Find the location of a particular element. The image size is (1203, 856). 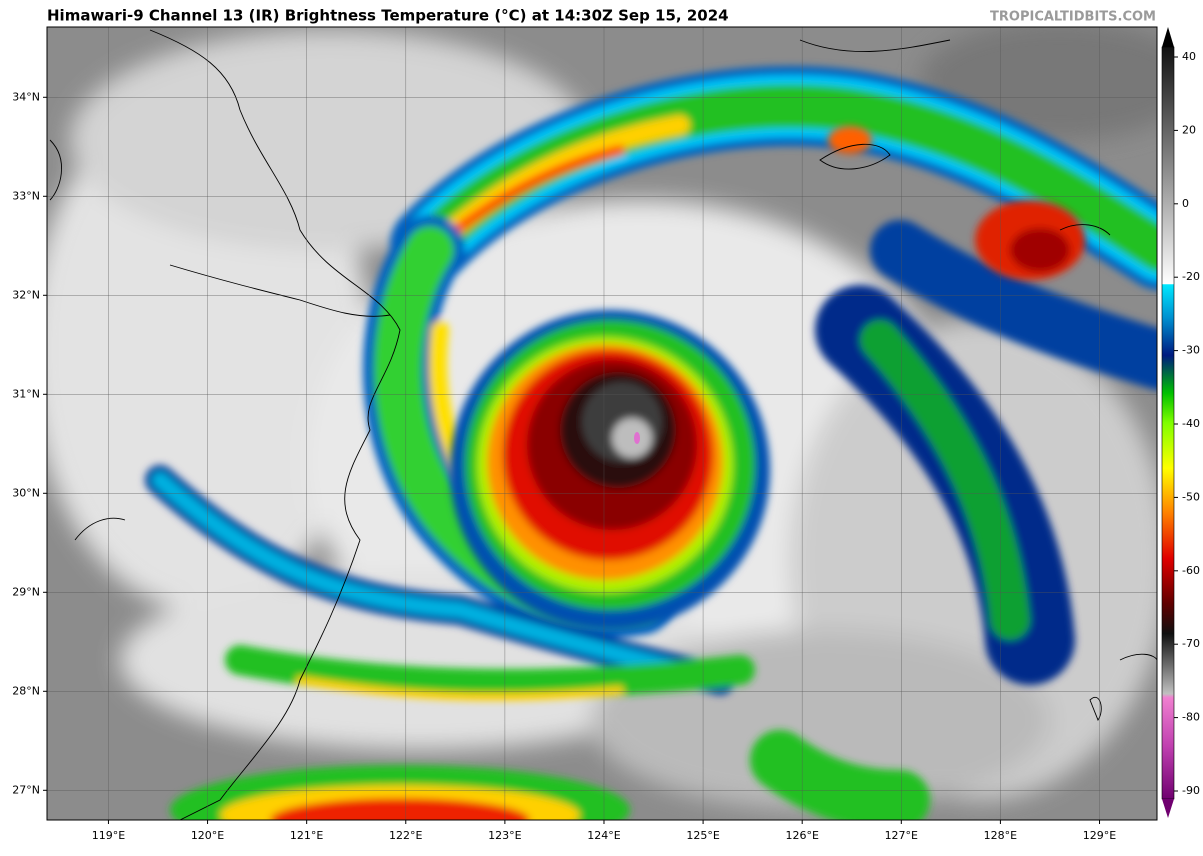

x-tick-label: 121°E is located at coordinates (306, 835).